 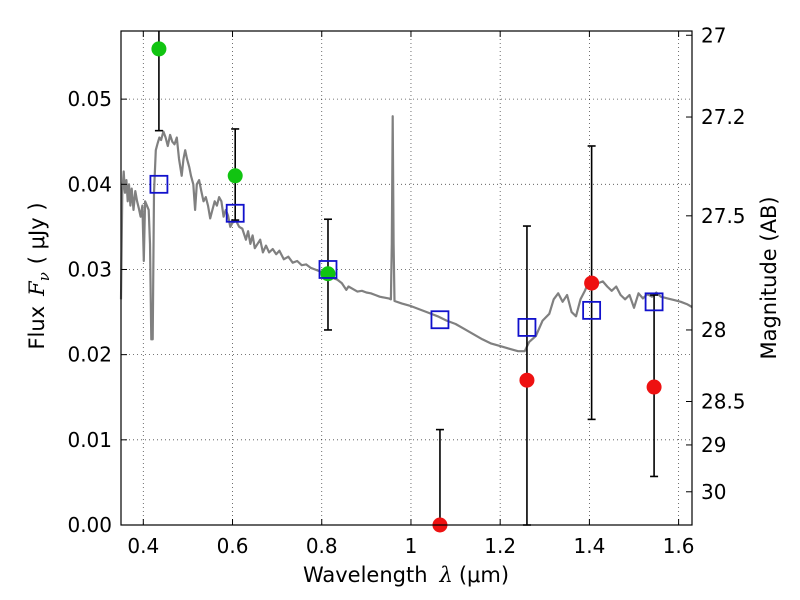 I want to click on x-axis-label: Wavelength λ (μm), so click(x=406, y=575).